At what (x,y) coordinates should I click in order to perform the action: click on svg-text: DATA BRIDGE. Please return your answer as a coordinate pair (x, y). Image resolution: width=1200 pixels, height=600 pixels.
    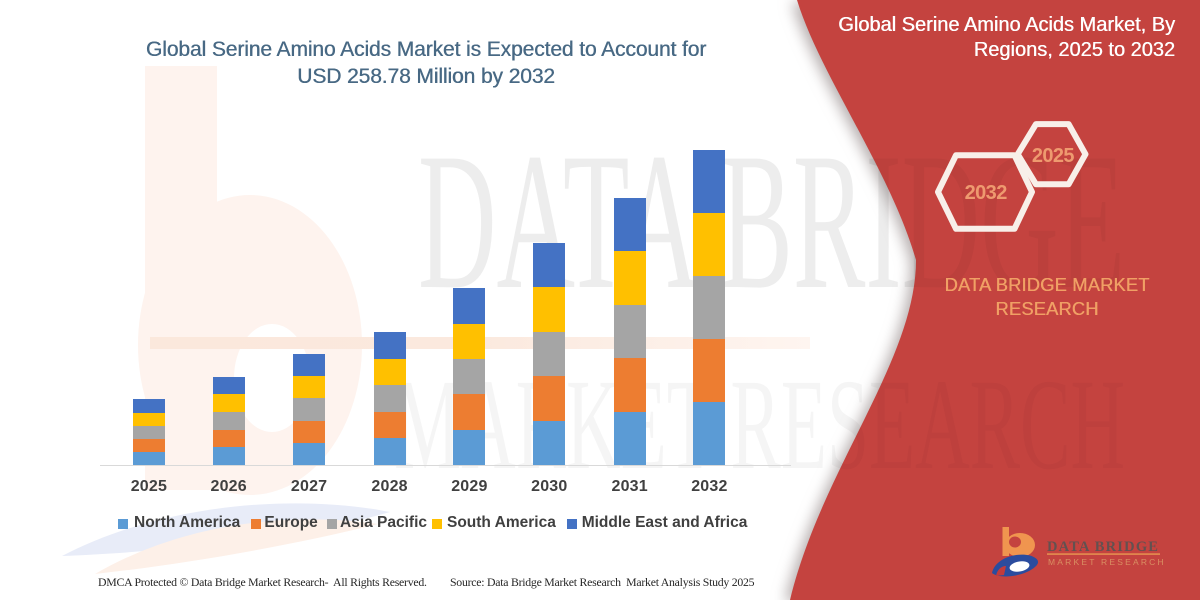
    Looking at the image, I should click on (1103, 547).